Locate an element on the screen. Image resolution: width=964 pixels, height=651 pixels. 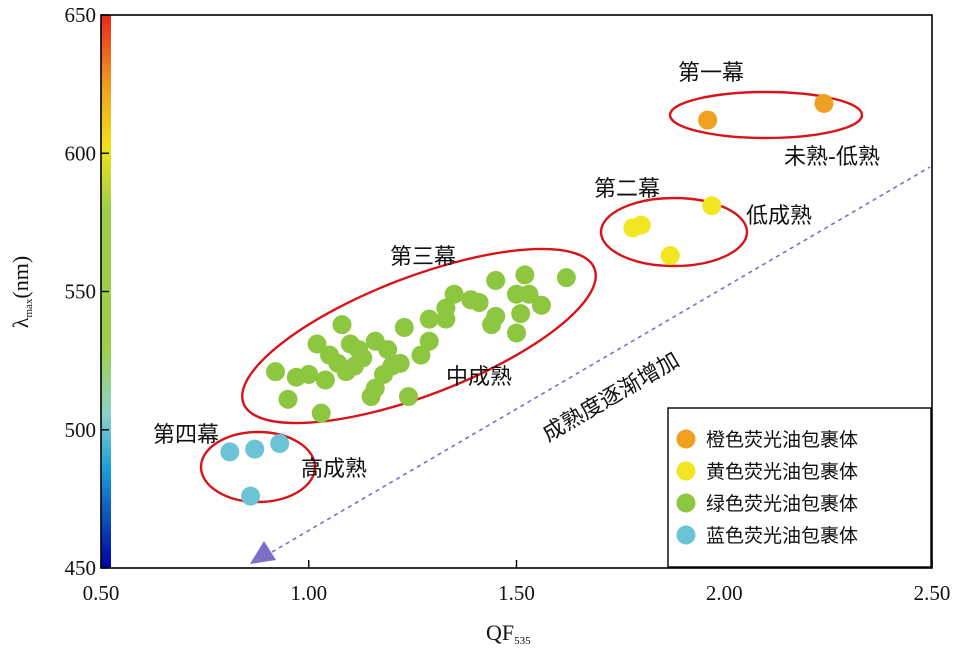
label-maturity-mid: 中成熟 is located at coordinates (479, 377).